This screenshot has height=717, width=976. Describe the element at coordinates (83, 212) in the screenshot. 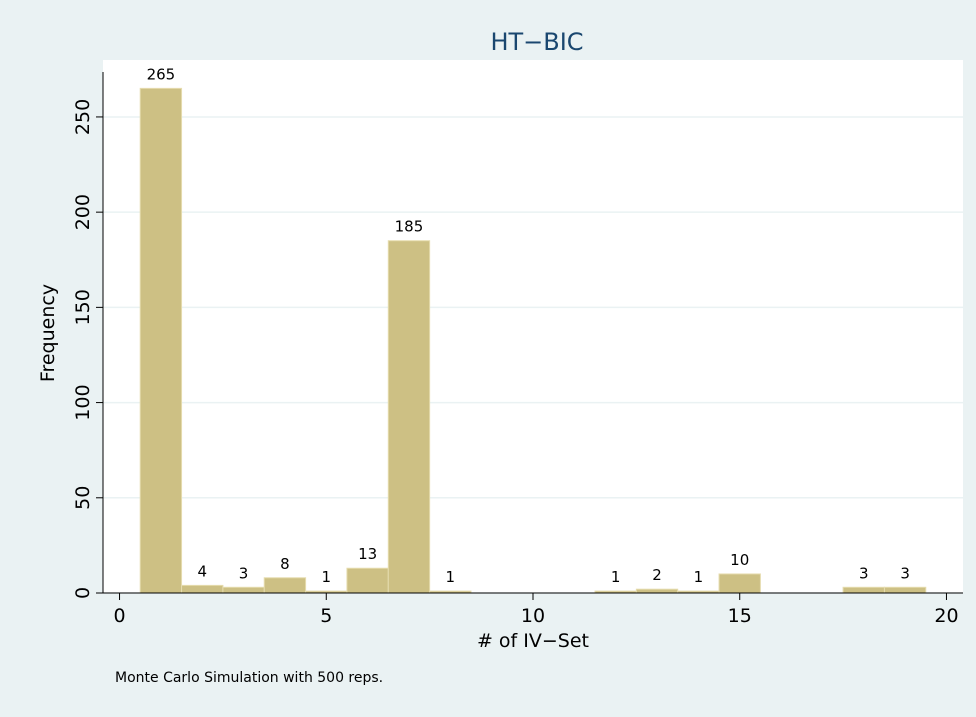

I see `y-tick-label: 200` at that location.